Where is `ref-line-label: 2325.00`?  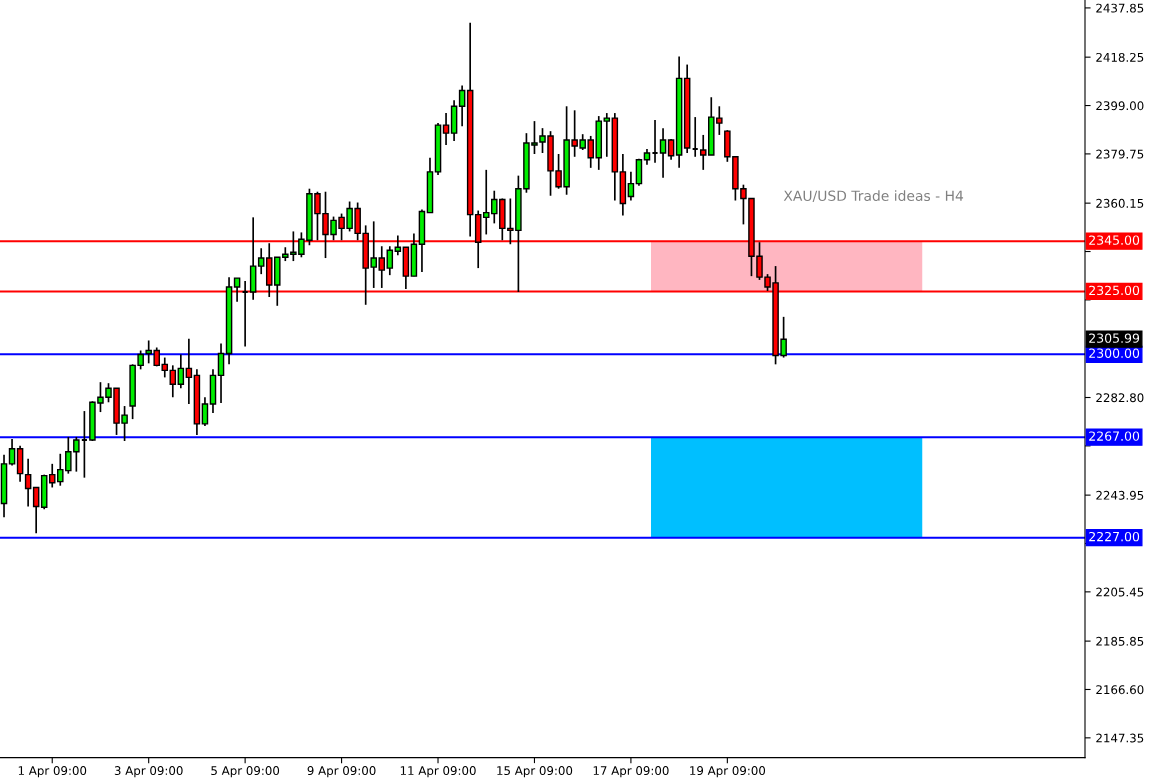 ref-line-label: 2325.00 is located at coordinates (1114, 290).